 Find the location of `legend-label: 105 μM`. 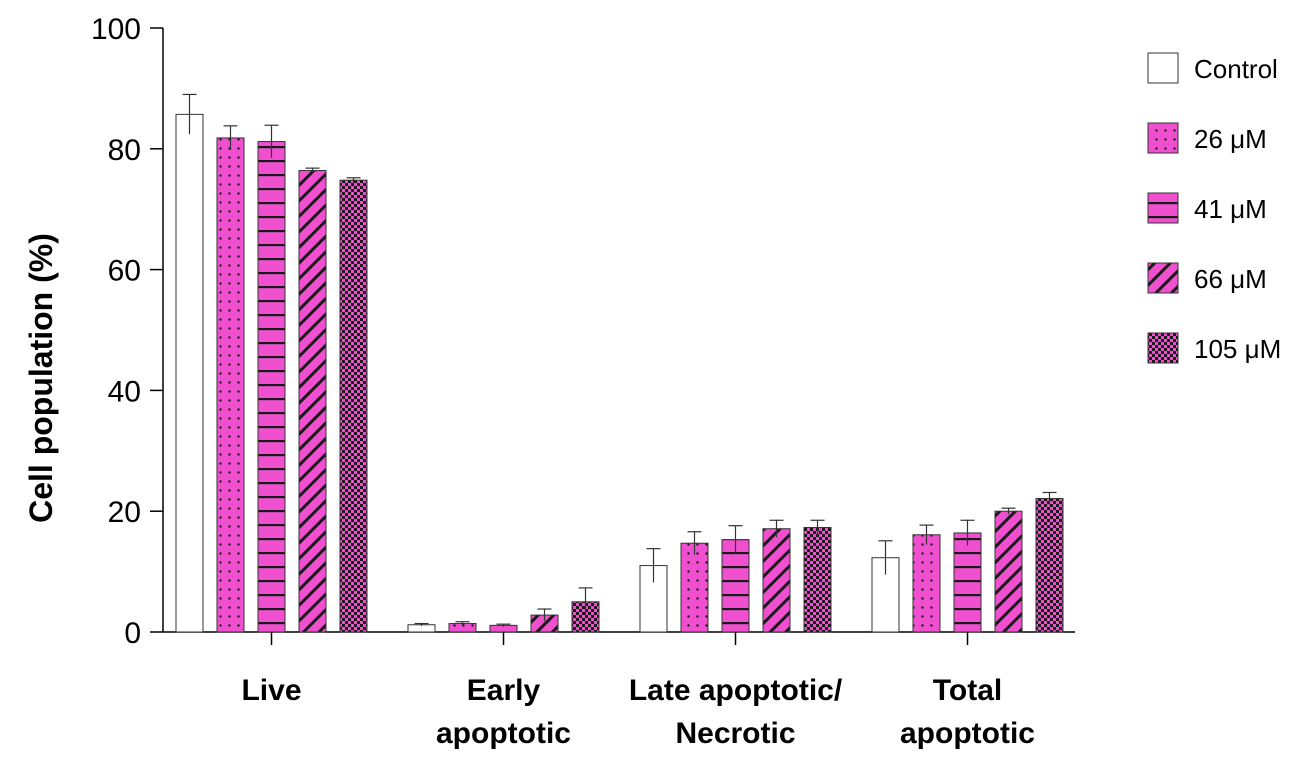

legend-label: 105 μM is located at coordinates (1237, 349).